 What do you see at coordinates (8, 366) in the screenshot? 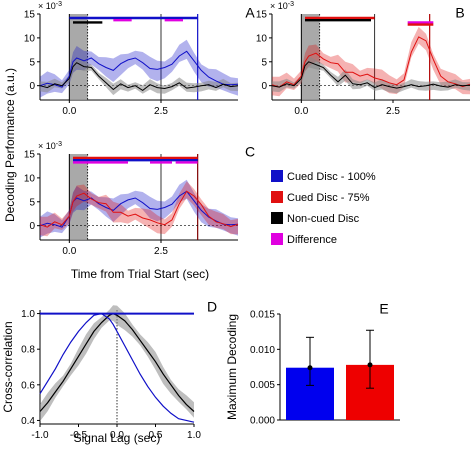
I see `y-axis-label: Cross-correlation` at bounding box center [8, 366].